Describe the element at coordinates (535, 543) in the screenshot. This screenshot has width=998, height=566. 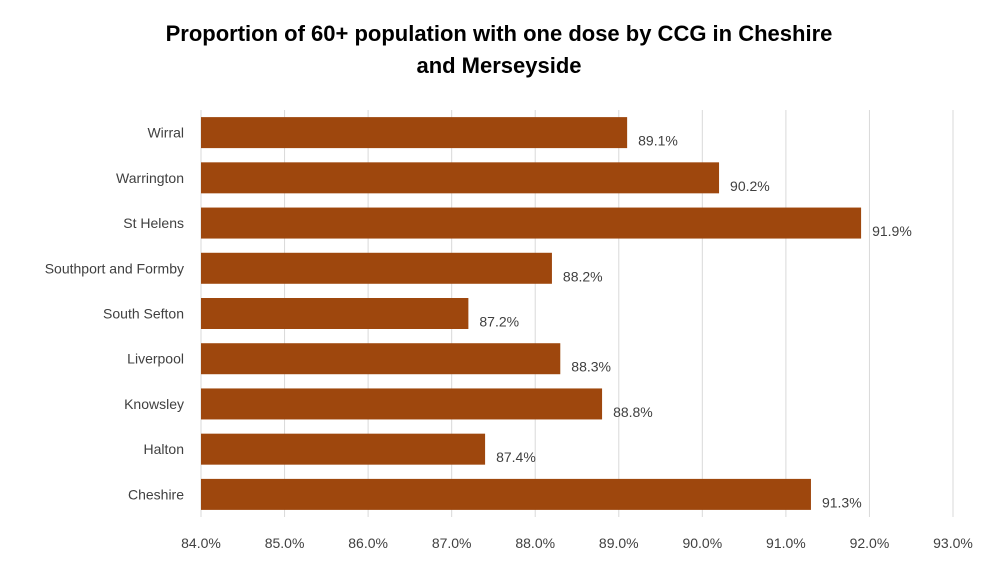
I see `x-tick-label: 88.0%` at that location.